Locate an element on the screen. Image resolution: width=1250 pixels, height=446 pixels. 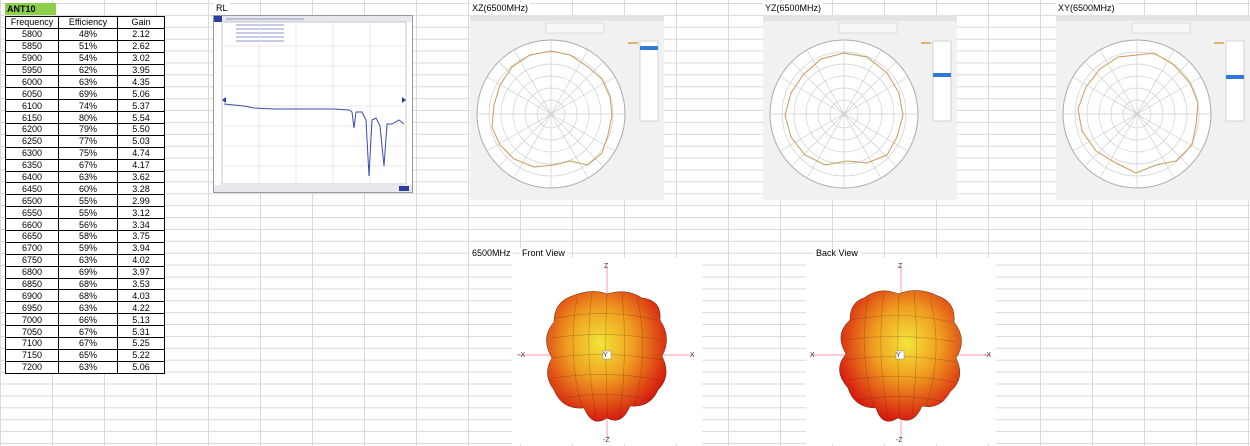
cell-frequency: 6550 is located at coordinates (32, 213).